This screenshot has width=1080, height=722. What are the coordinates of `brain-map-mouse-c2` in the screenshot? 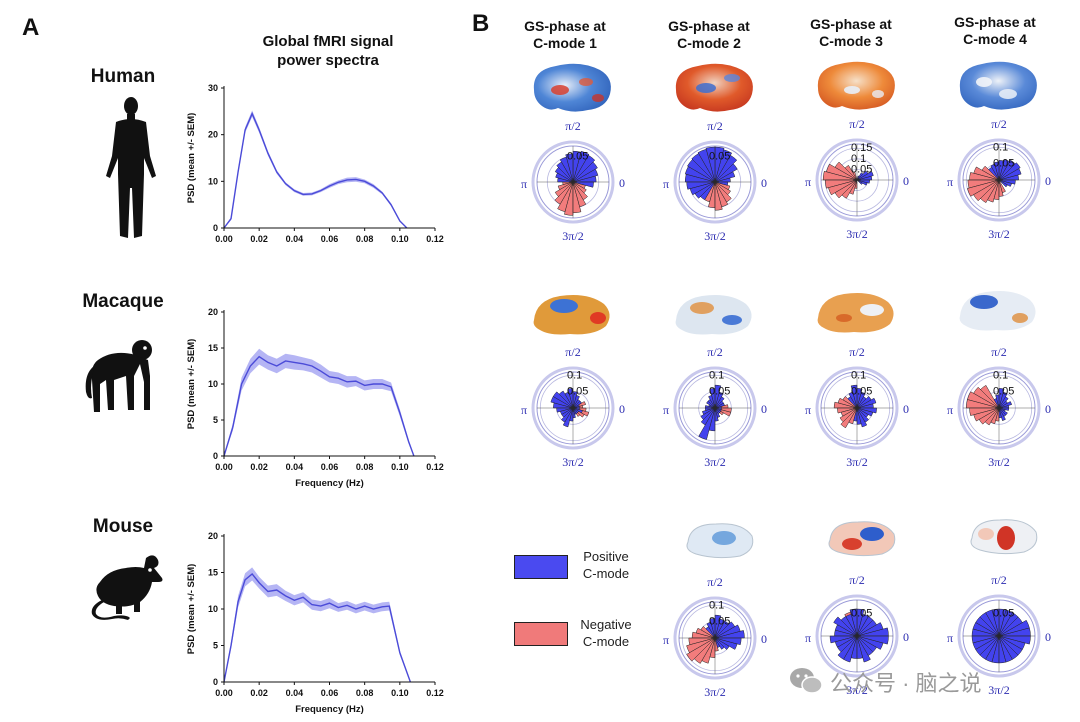 It's located at (720, 541).